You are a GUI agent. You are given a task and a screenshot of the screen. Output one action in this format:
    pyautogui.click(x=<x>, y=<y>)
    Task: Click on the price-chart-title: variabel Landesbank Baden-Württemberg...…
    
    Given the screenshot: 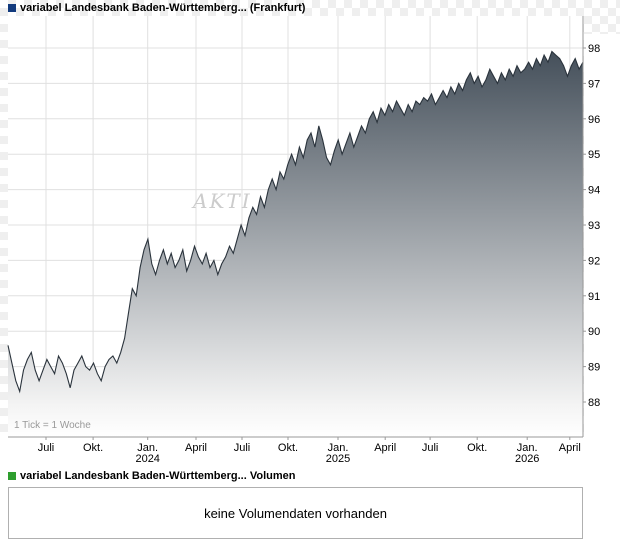 What is the action you would take?
    pyautogui.click(x=163, y=8)
    